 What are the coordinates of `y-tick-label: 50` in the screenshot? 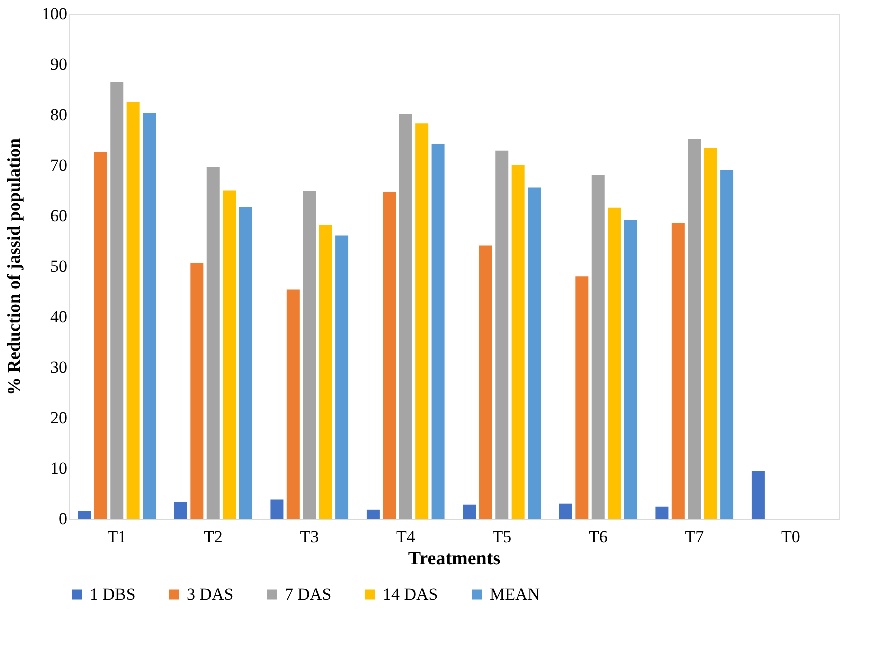 It's located at (59, 266).